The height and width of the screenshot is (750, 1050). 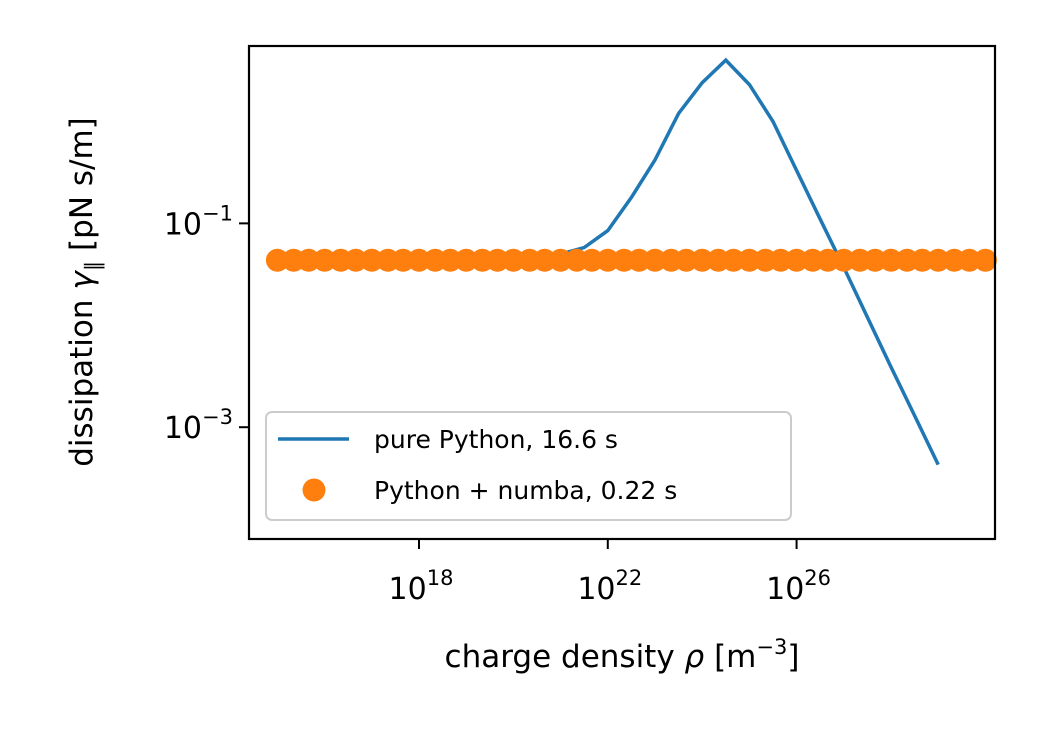 I want to click on legend-box, so click(x=528, y=466).